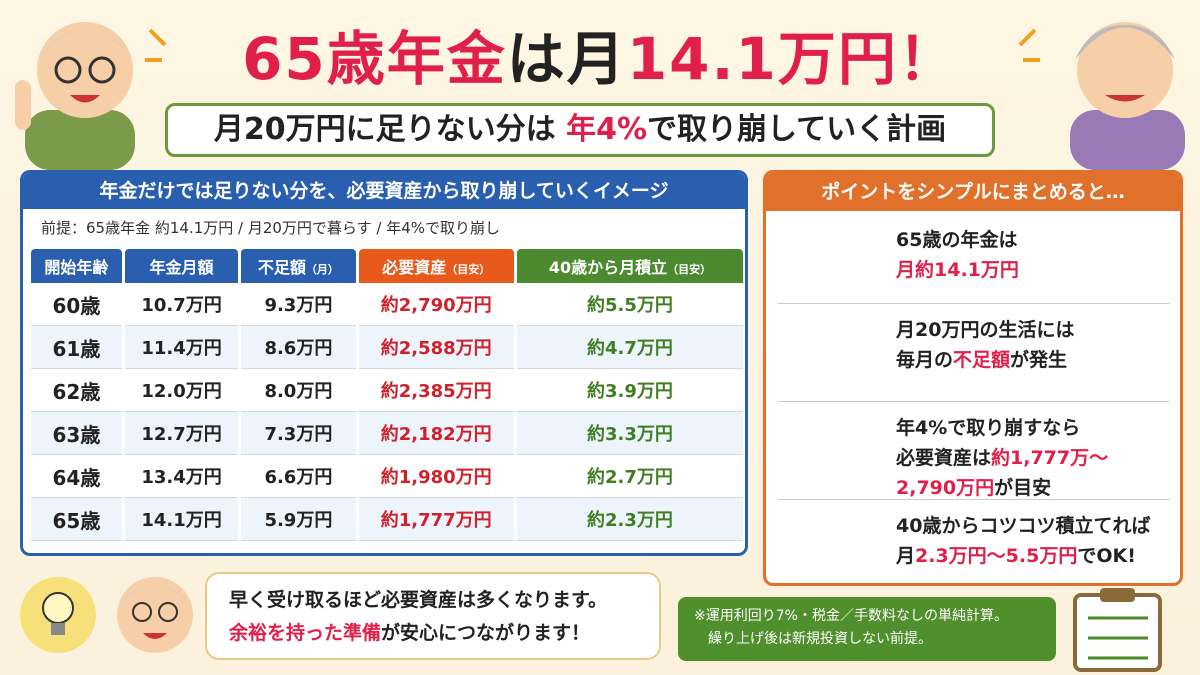 The image size is (1200, 675). I want to click on note-line: ※運用利回り7%・税金／手数料なしの単純計算。, so click(851, 616).